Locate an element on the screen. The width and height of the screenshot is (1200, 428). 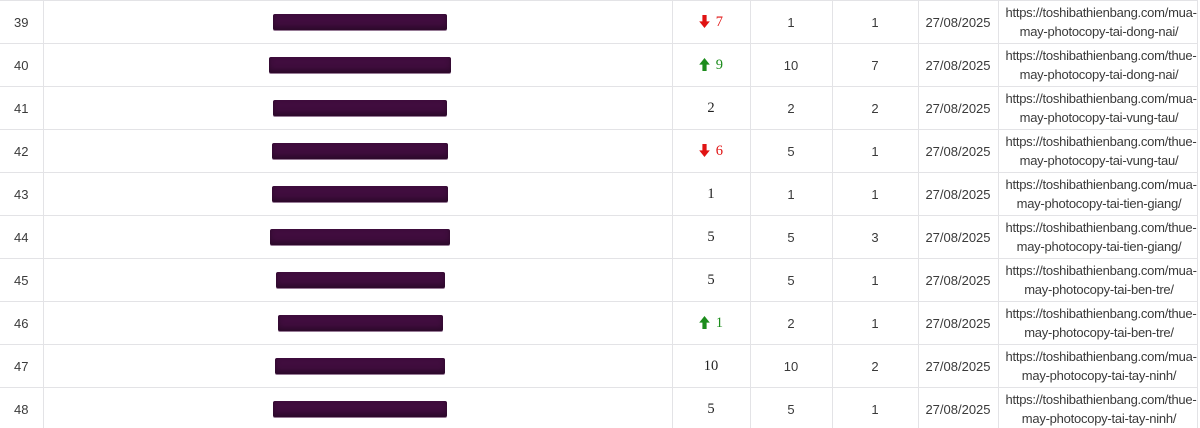
row-number: 46 is located at coordinates (22, 323).